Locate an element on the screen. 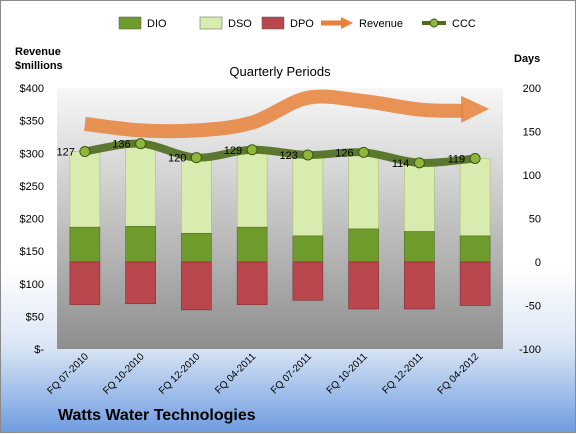 This screenshot has height=434, width=576. ccc-data-label: 119 is located at coordinates (457, 159).